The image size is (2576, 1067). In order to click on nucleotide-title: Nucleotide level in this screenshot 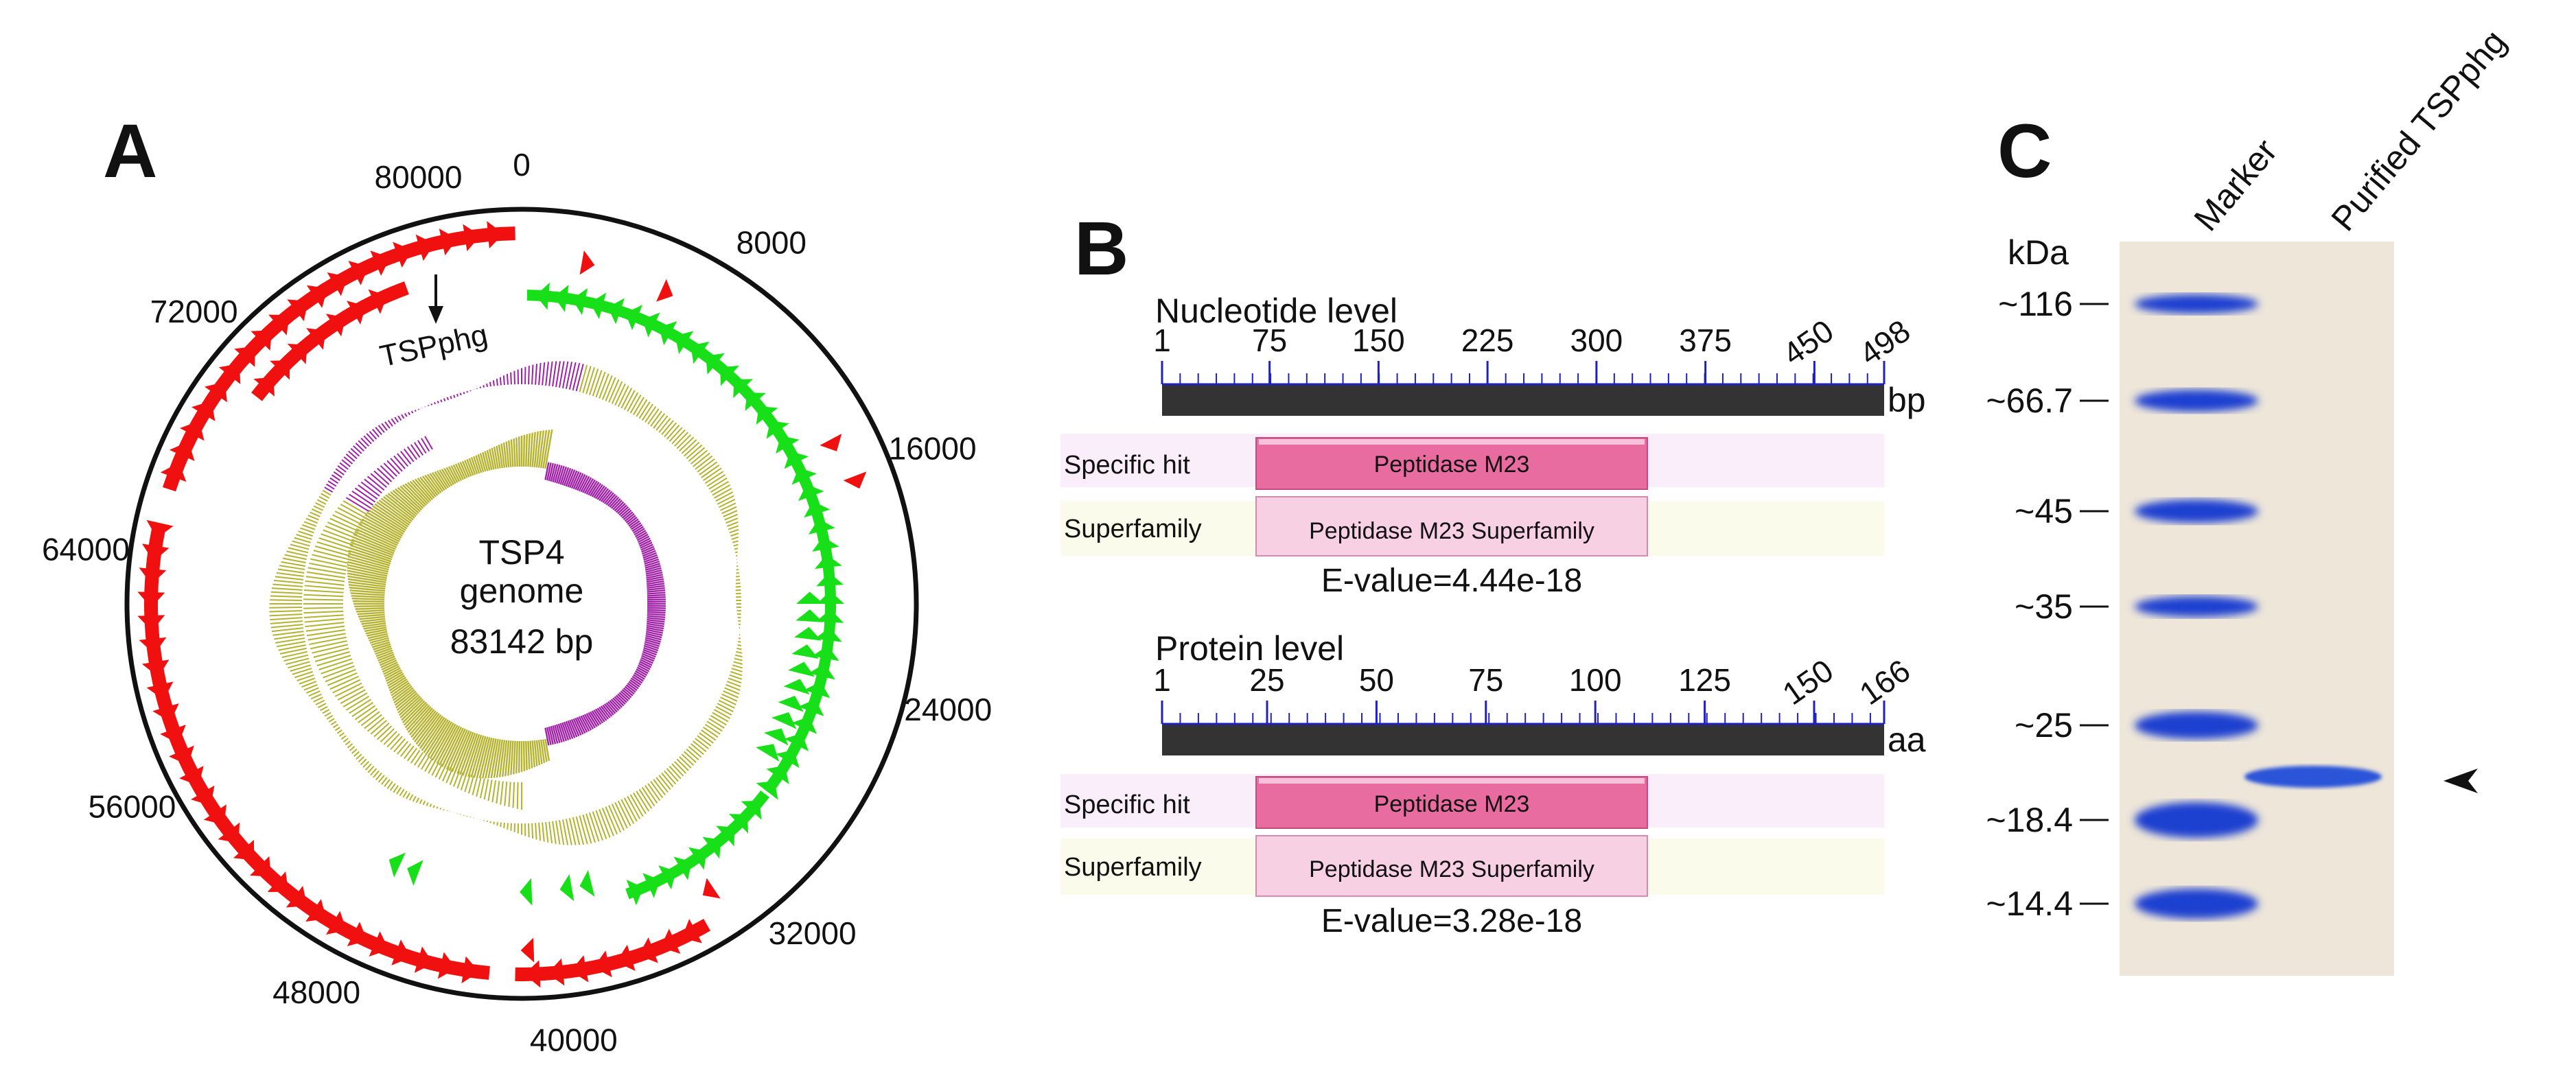, I will do `click(1276, 311)`.